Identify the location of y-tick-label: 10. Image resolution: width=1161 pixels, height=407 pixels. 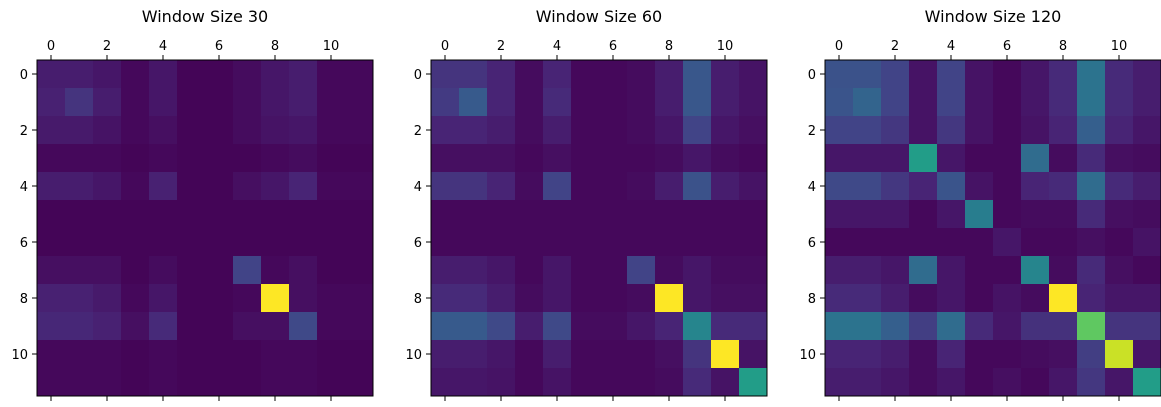
(807, 355).